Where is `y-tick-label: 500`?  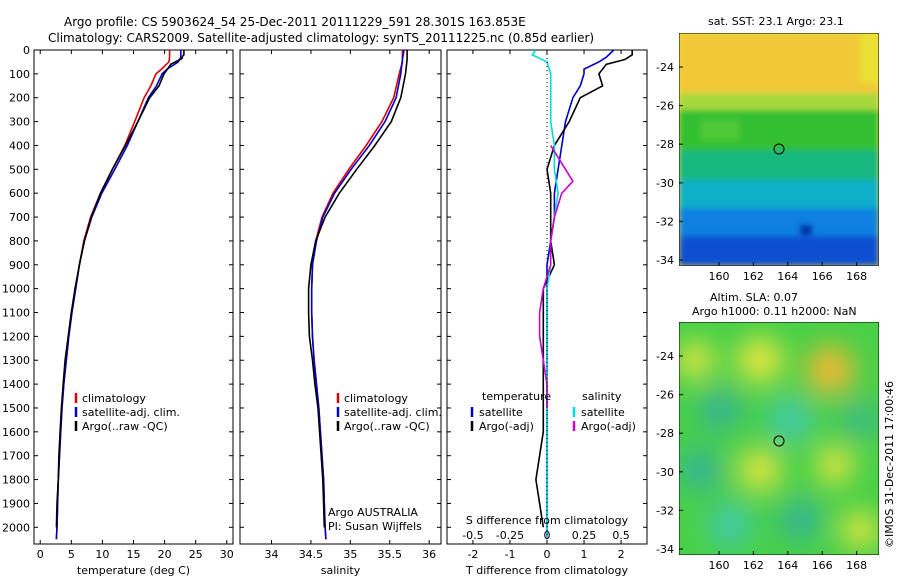 y-tick-label: 500 is located at coordinates (19, 169).